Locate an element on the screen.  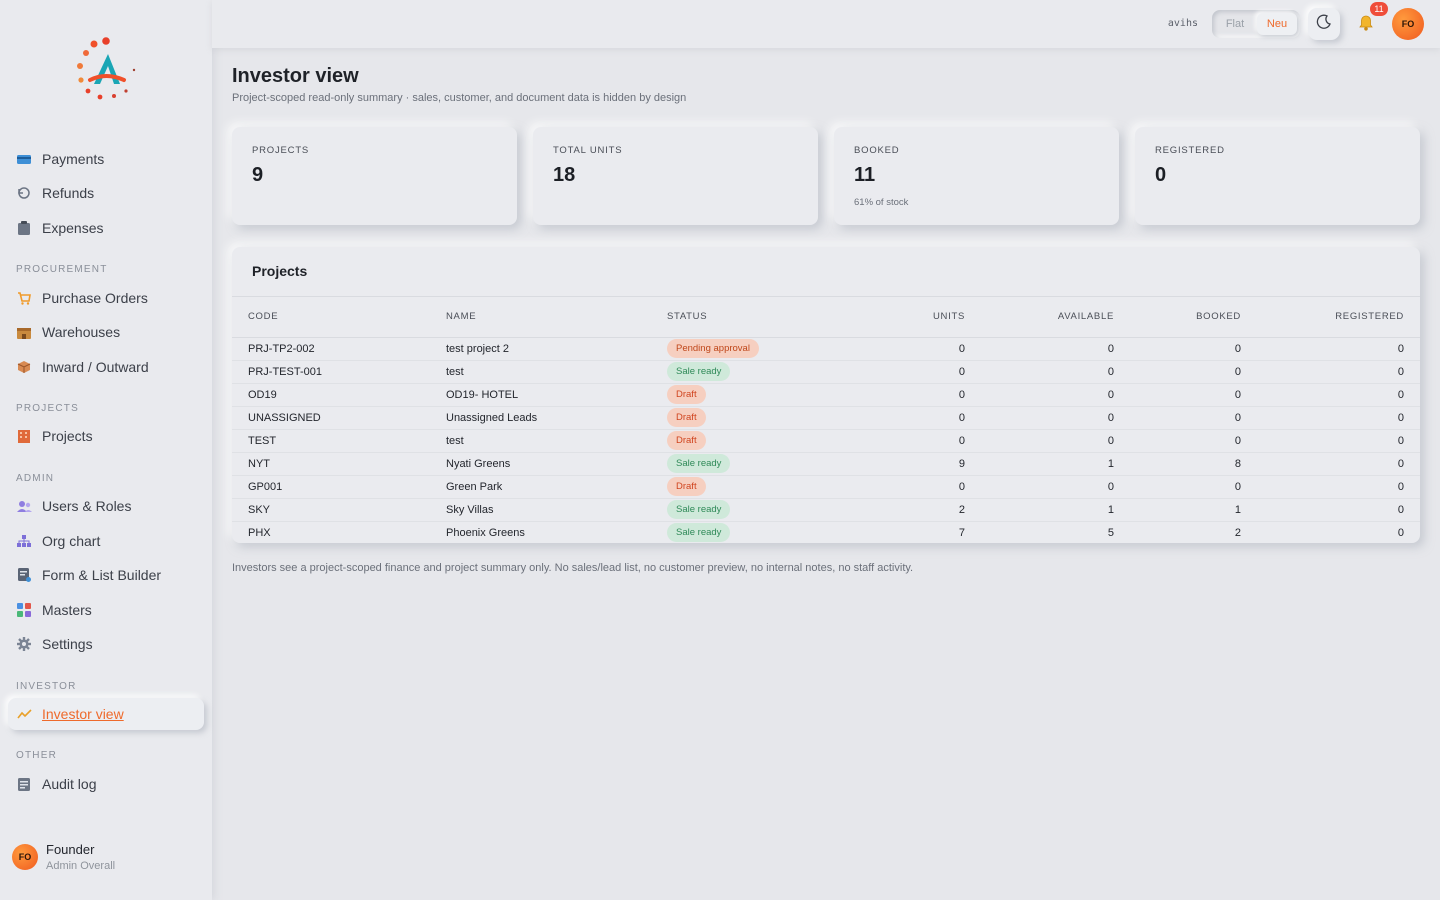
sidebar-item-warehouses: Warehouses is located at coordinates (106, 332).